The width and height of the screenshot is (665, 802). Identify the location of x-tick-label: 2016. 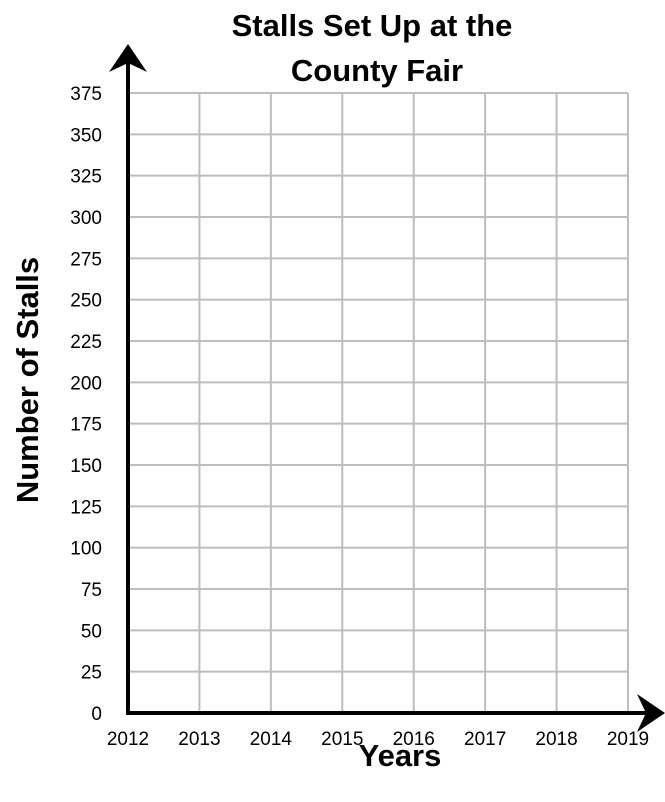
(414, 739).